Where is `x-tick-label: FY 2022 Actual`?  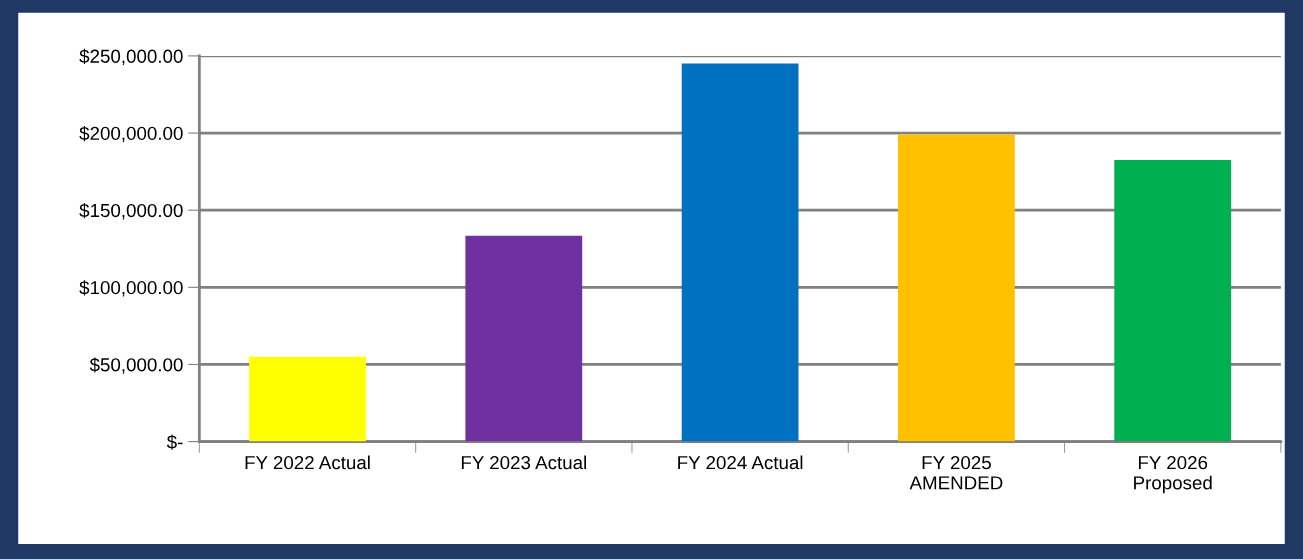
x-tick-label: FY 2022 Actual is located at coordinates (307, 462).